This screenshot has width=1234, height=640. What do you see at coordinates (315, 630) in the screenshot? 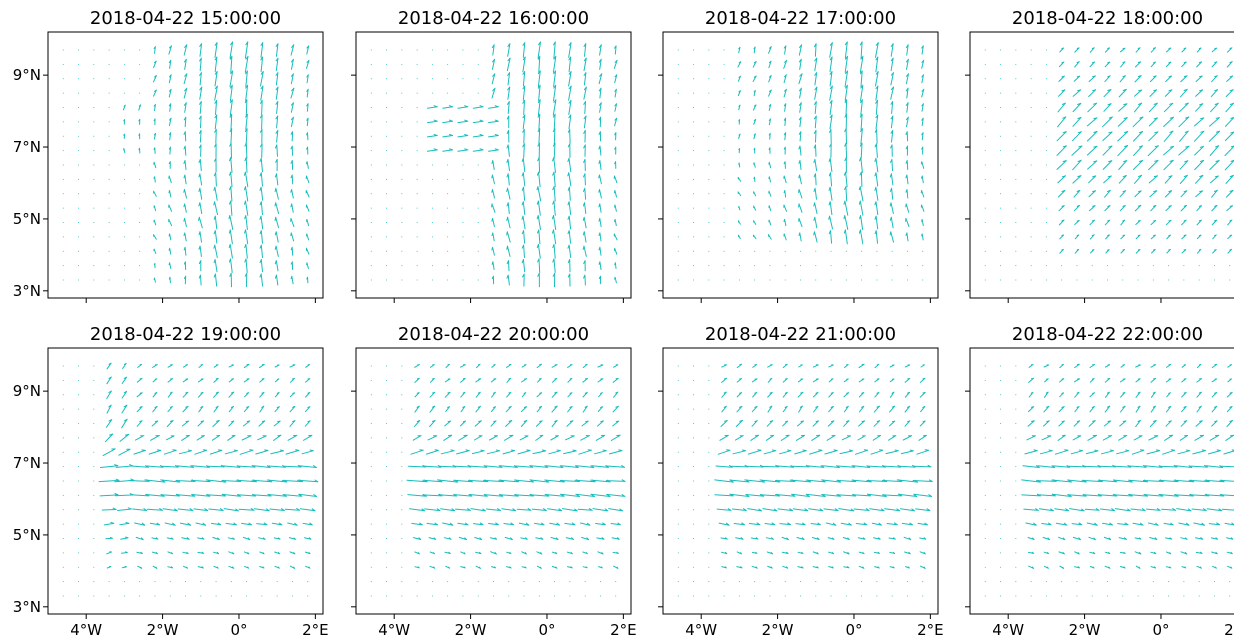
I see `x-tick-label: 2°E` at bounding box center [315, 630].